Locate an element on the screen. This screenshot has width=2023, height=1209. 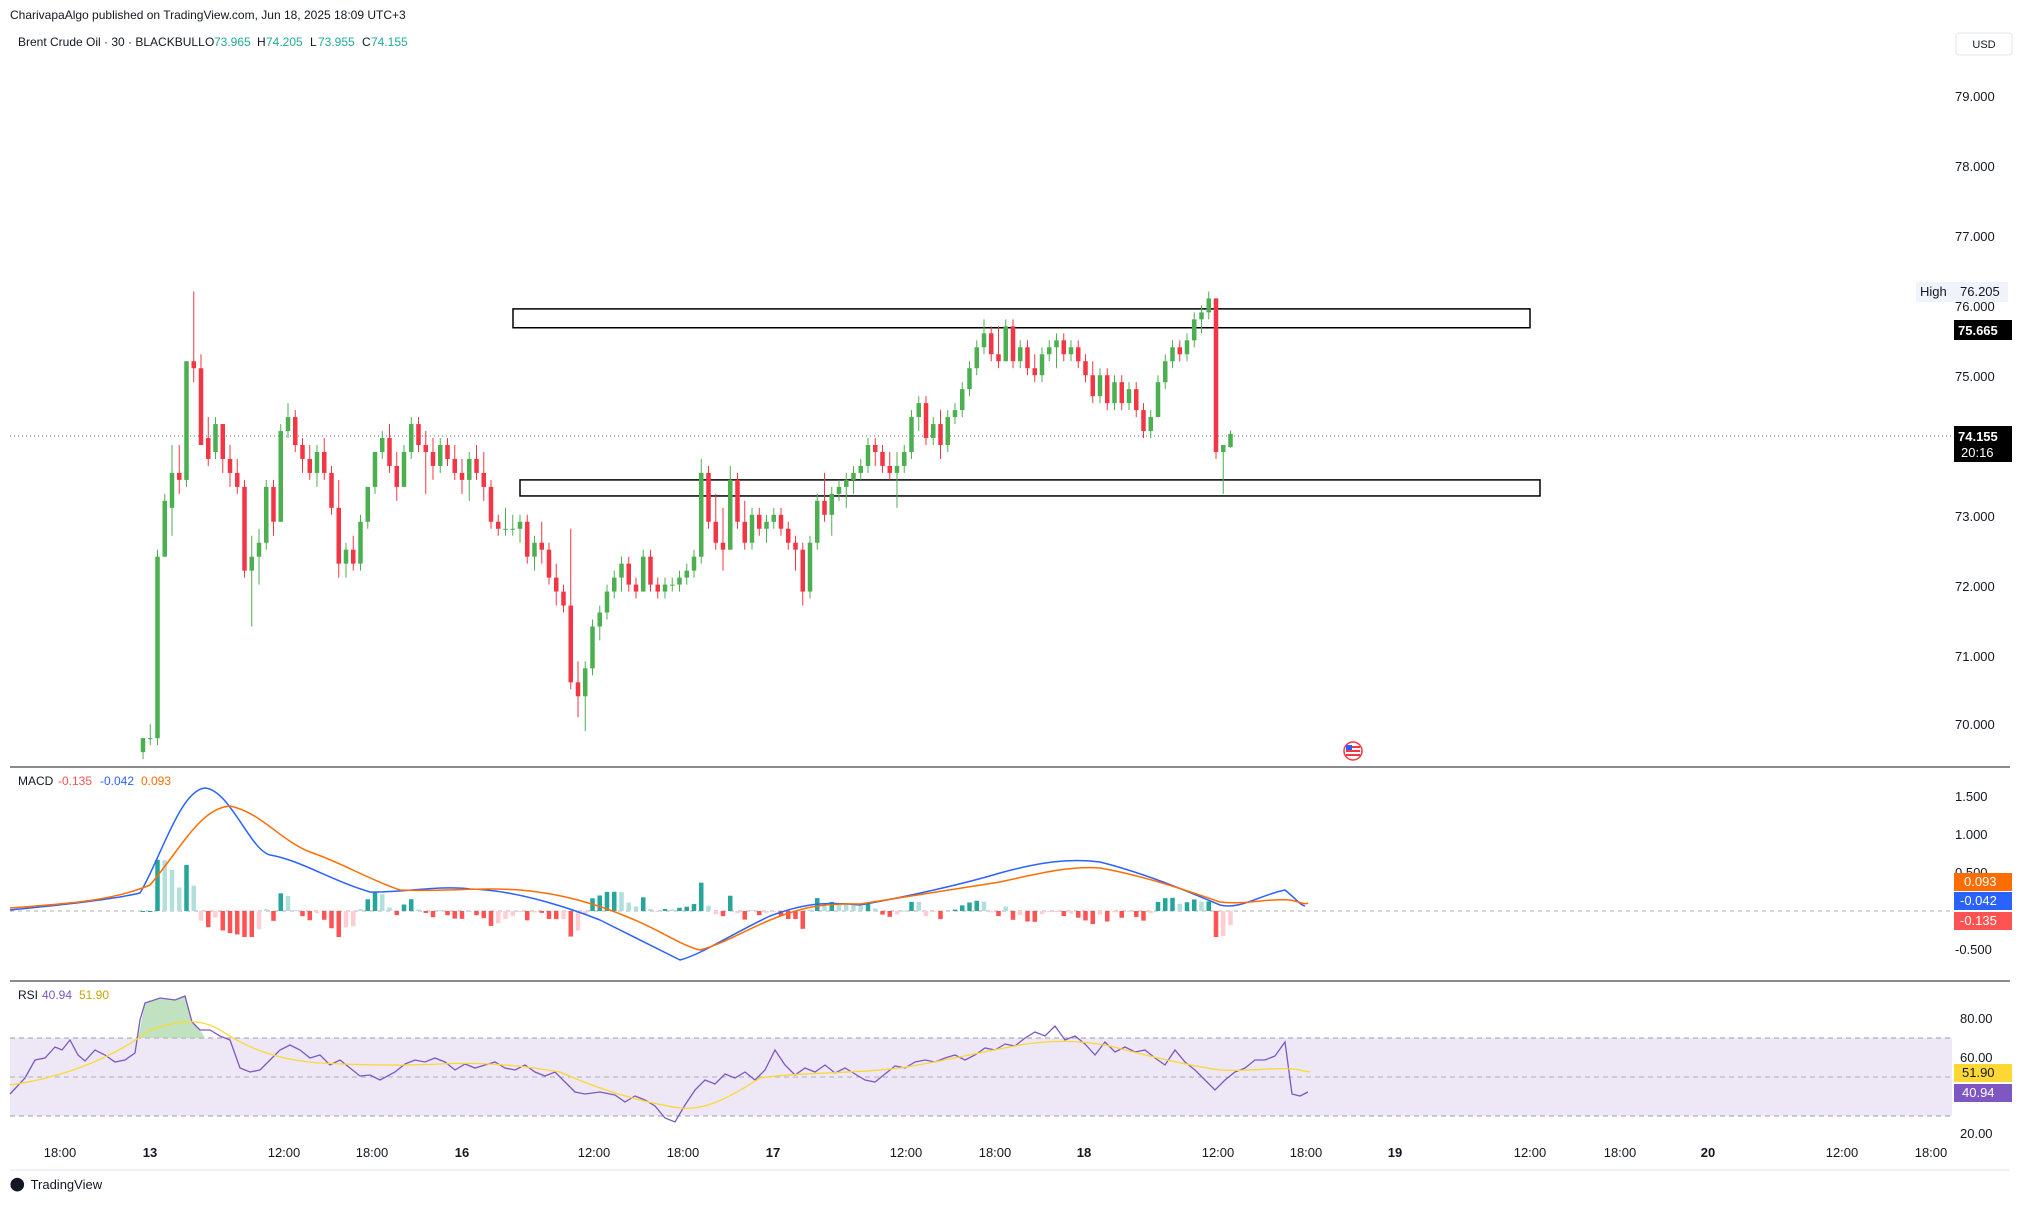
time-tick-label: 13 is located at coordinates (150, 1152).